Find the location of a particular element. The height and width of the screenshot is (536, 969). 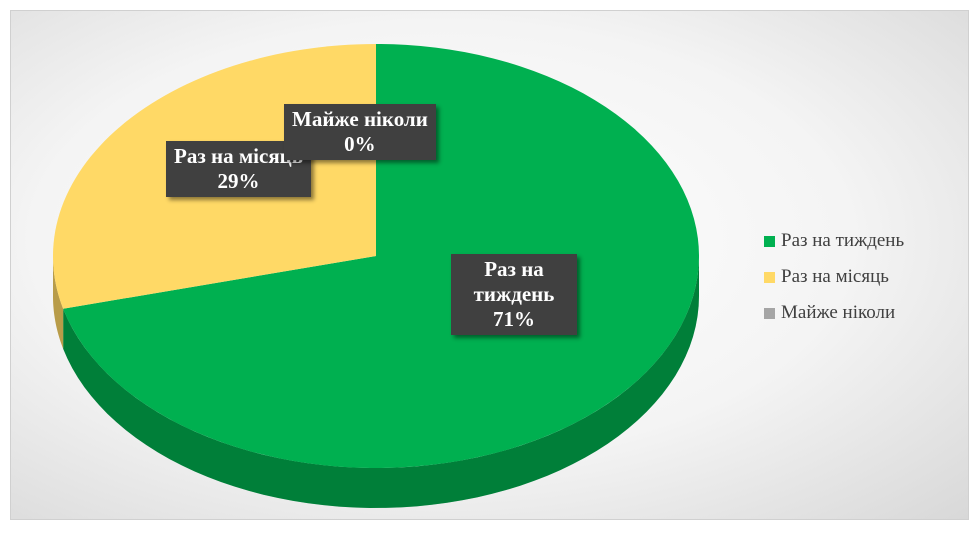

data-label: Раз на місяць 29% is located at coordinates (238, 169).